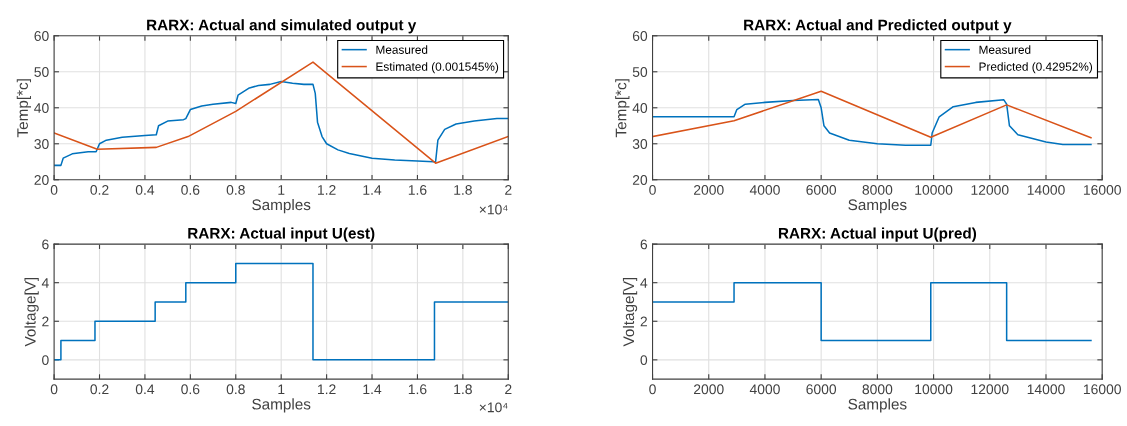 Image resolution: width=1127 pixels, height=426 pixels. What do you see at coordinates (877, 234) in the screenshot?
I see `chart-title: RARX: Actual input U(pred)` at bounding box center [877, 234].